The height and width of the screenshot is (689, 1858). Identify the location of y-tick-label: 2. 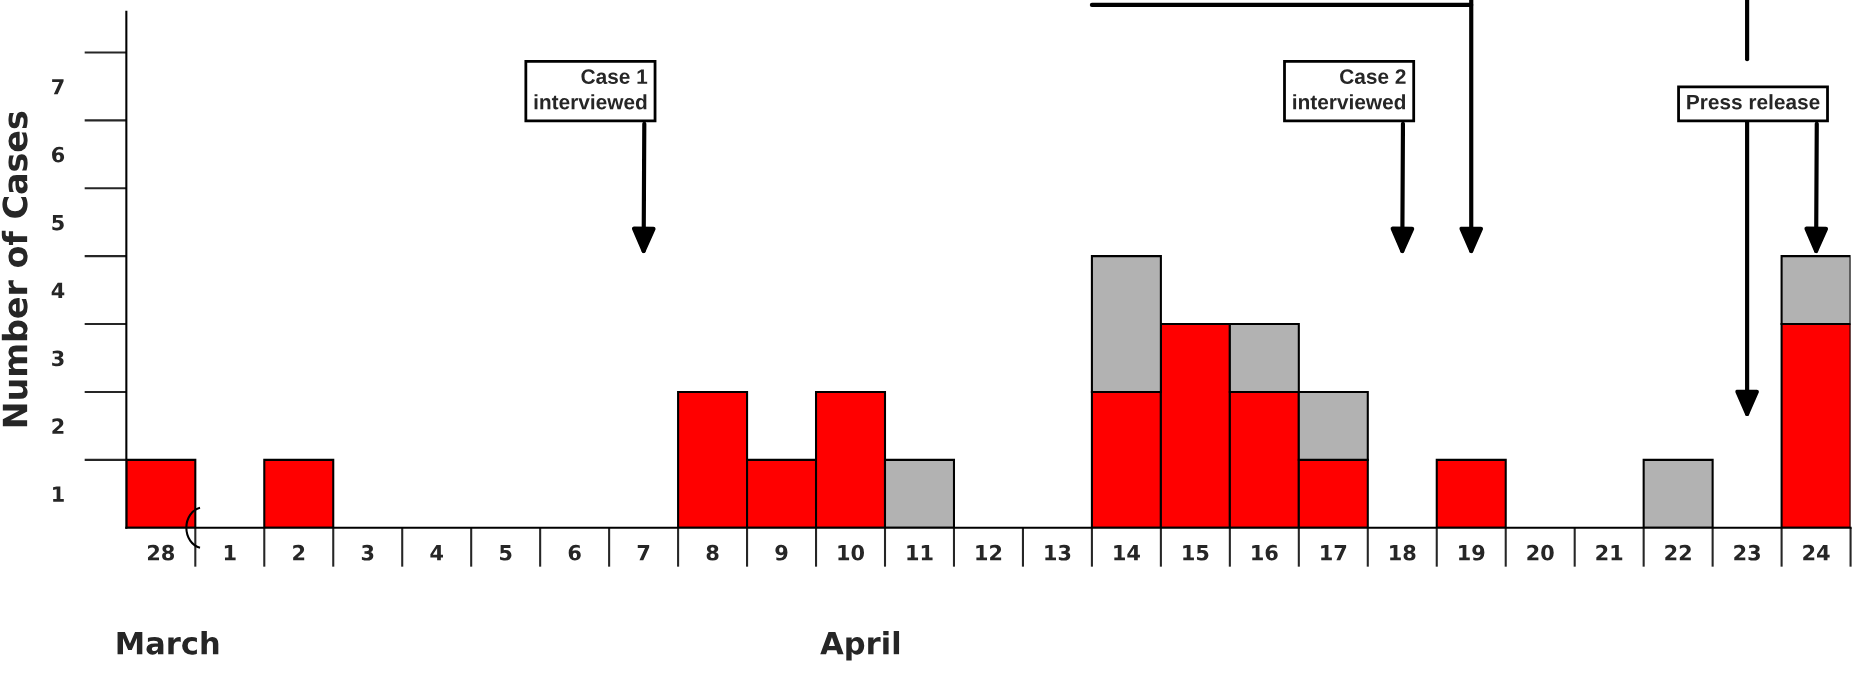
(58, 426).